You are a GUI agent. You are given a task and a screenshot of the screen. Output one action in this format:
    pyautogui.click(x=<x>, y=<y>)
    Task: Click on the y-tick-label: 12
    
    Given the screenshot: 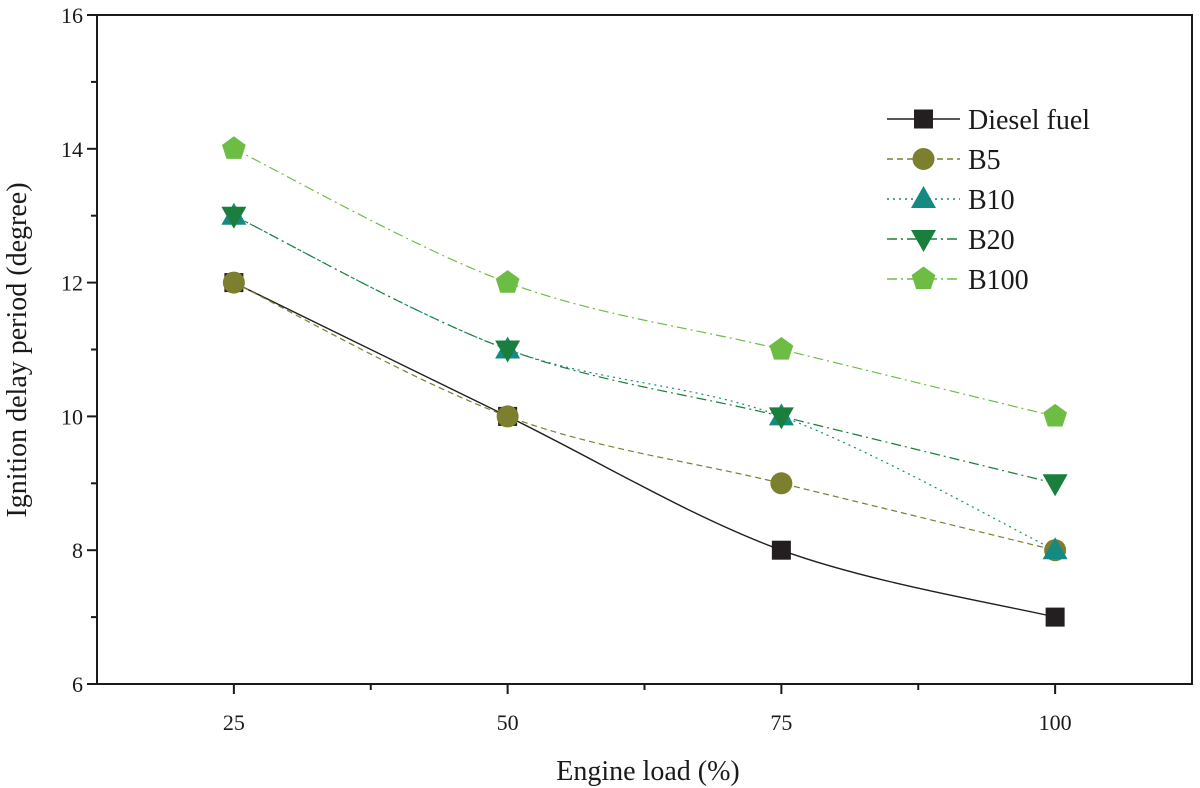 What is the action you would take?
    pyautogui.click(x=72, y=283)
    